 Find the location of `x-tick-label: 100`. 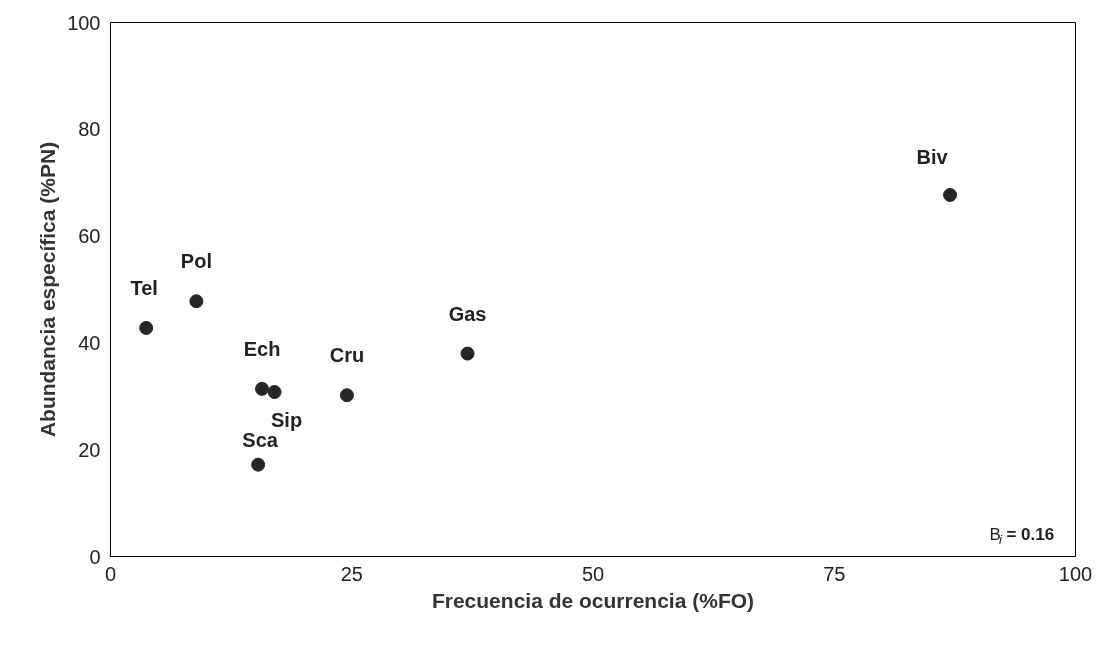

x-tick-label: 100 is located at coordinates (1075, 573).